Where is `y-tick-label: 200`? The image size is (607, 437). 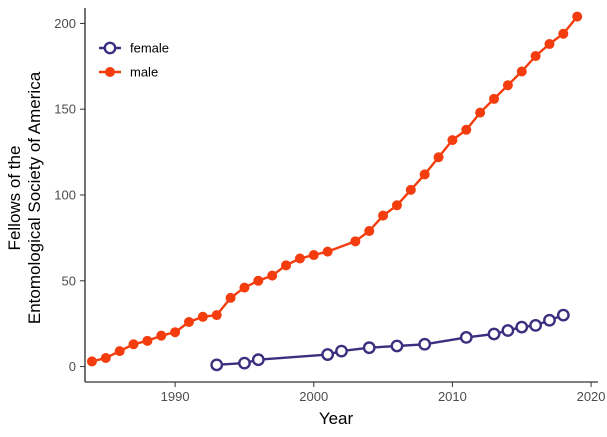
y-tick-label: 200 is located at coordinates (65, 23).